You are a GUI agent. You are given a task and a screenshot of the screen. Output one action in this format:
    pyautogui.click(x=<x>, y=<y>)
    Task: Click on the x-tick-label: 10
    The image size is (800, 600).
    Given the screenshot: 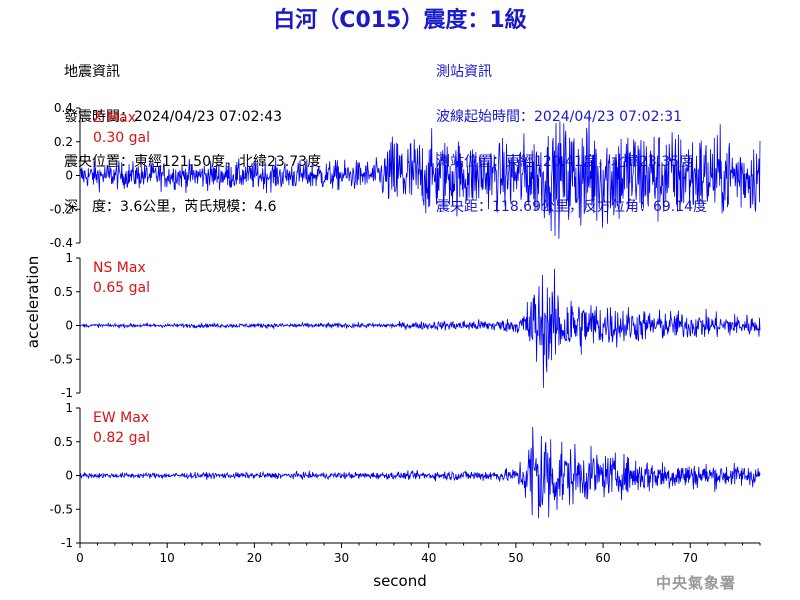 What is the action you would take?
    pyautogui.click(x=167, y=558)
    